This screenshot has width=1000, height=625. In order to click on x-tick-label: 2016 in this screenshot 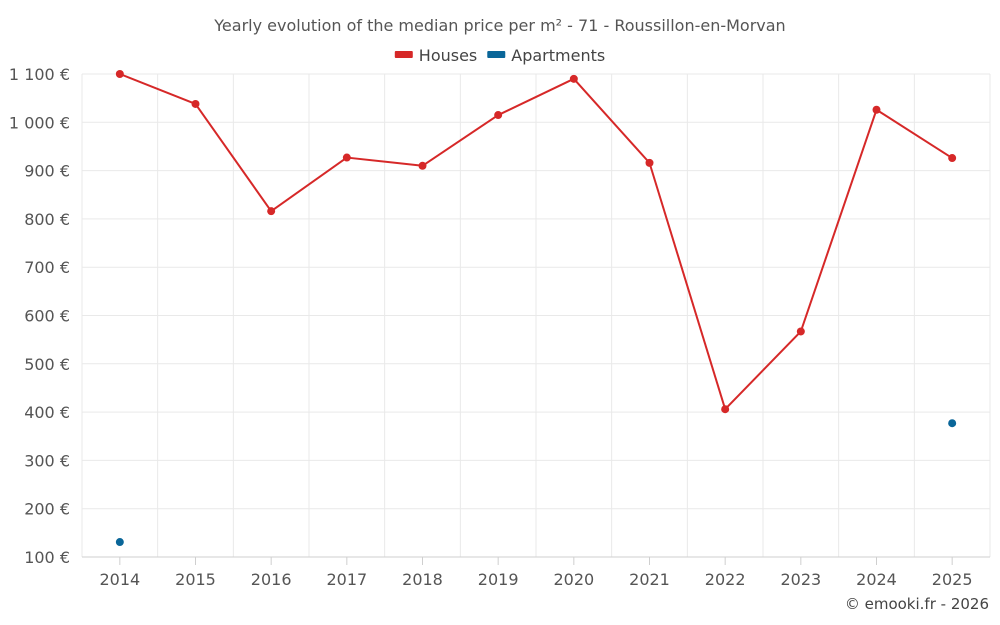, I will do `click(271, 579)`.